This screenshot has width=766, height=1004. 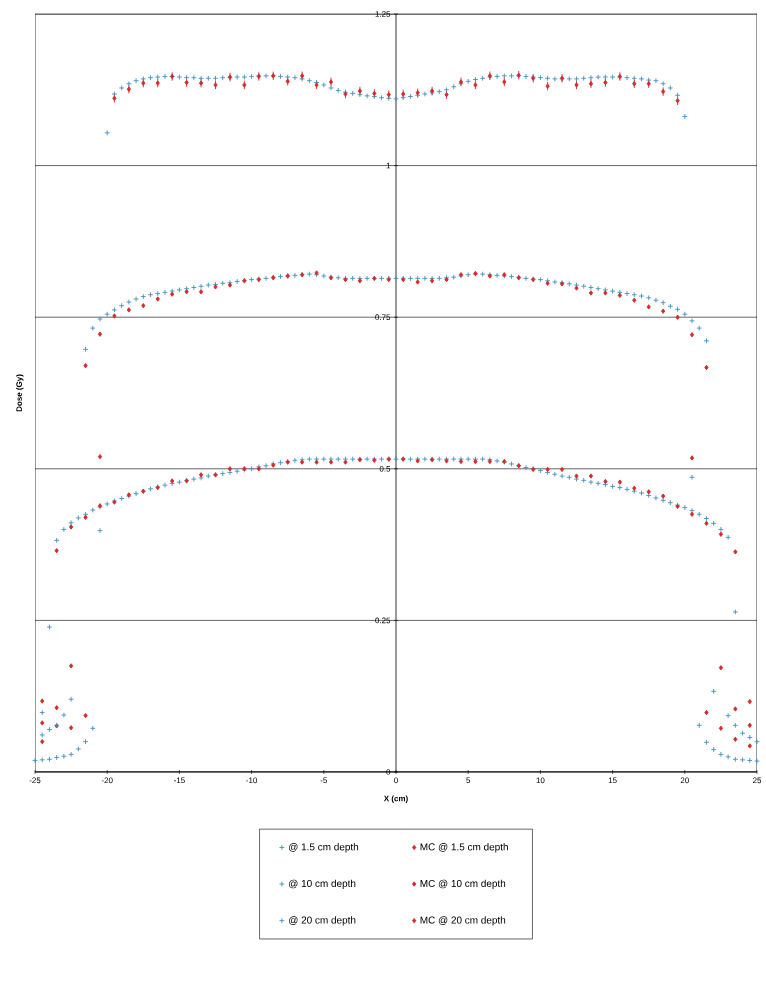 What do you see at coordinates (463, 884) in the screenshot?
I see `legend-label: MC @ 10 cm depth` at bounding box center [463, 884].